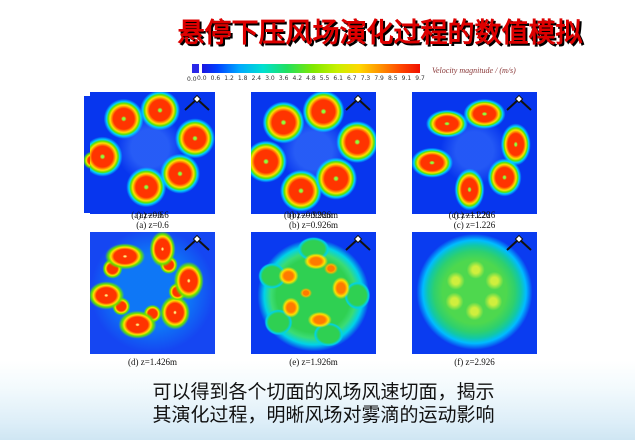  What do you see at coordinates (311, 68) in the screenshot?
I see `colorbar-gradient` at bounding box center [311, 68].